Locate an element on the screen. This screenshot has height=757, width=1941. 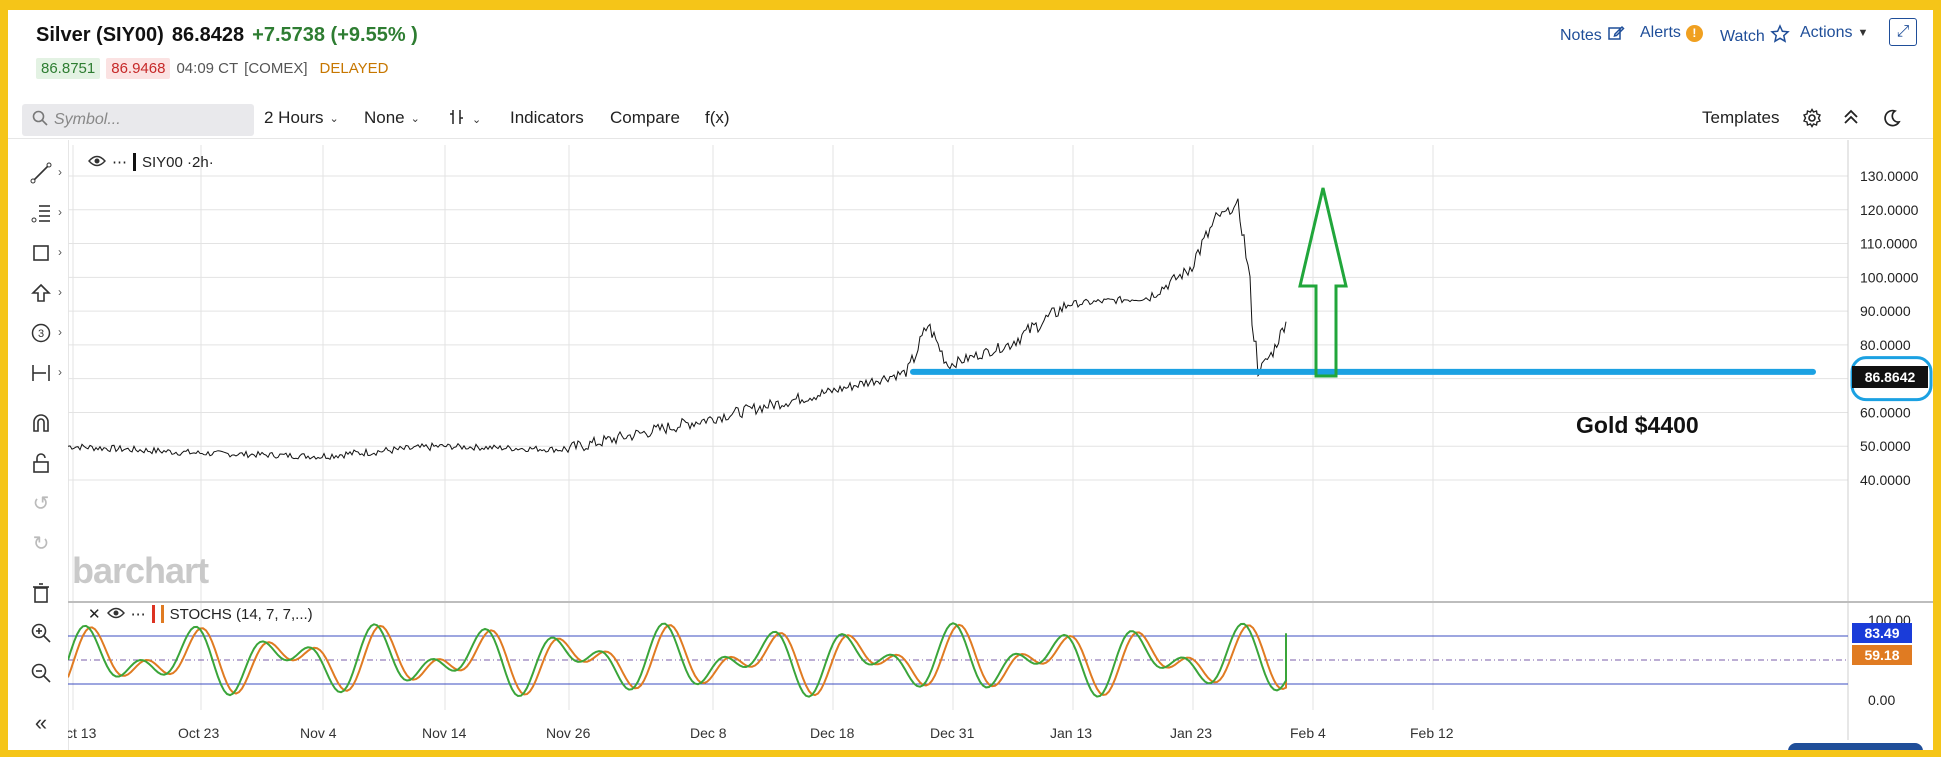
x-tick-label: Jan 13 is located at coordinates (1071, 733).